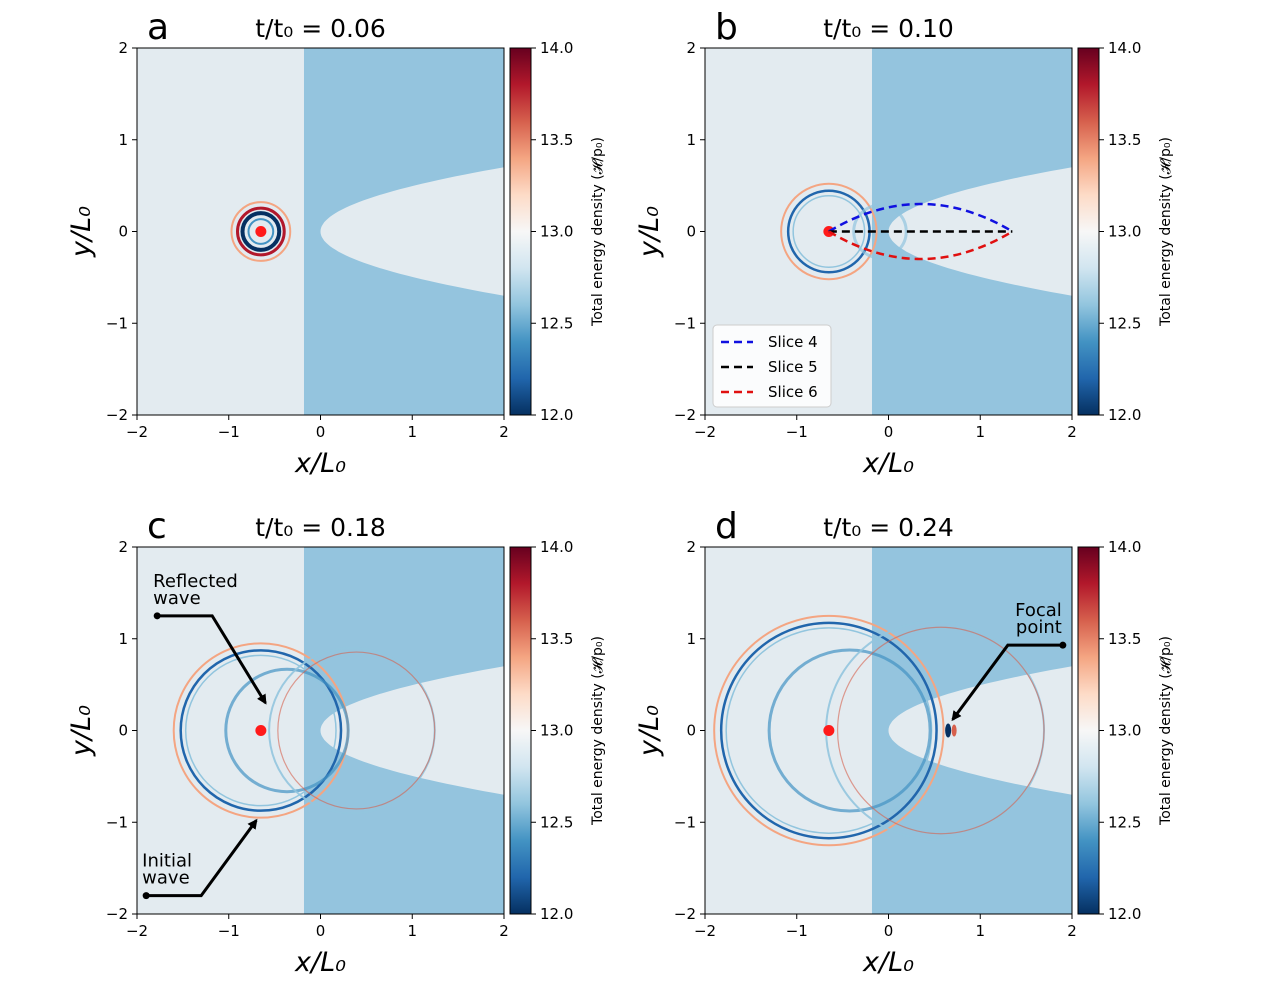  I want to click on panel-letter: c, so click(157, 526).